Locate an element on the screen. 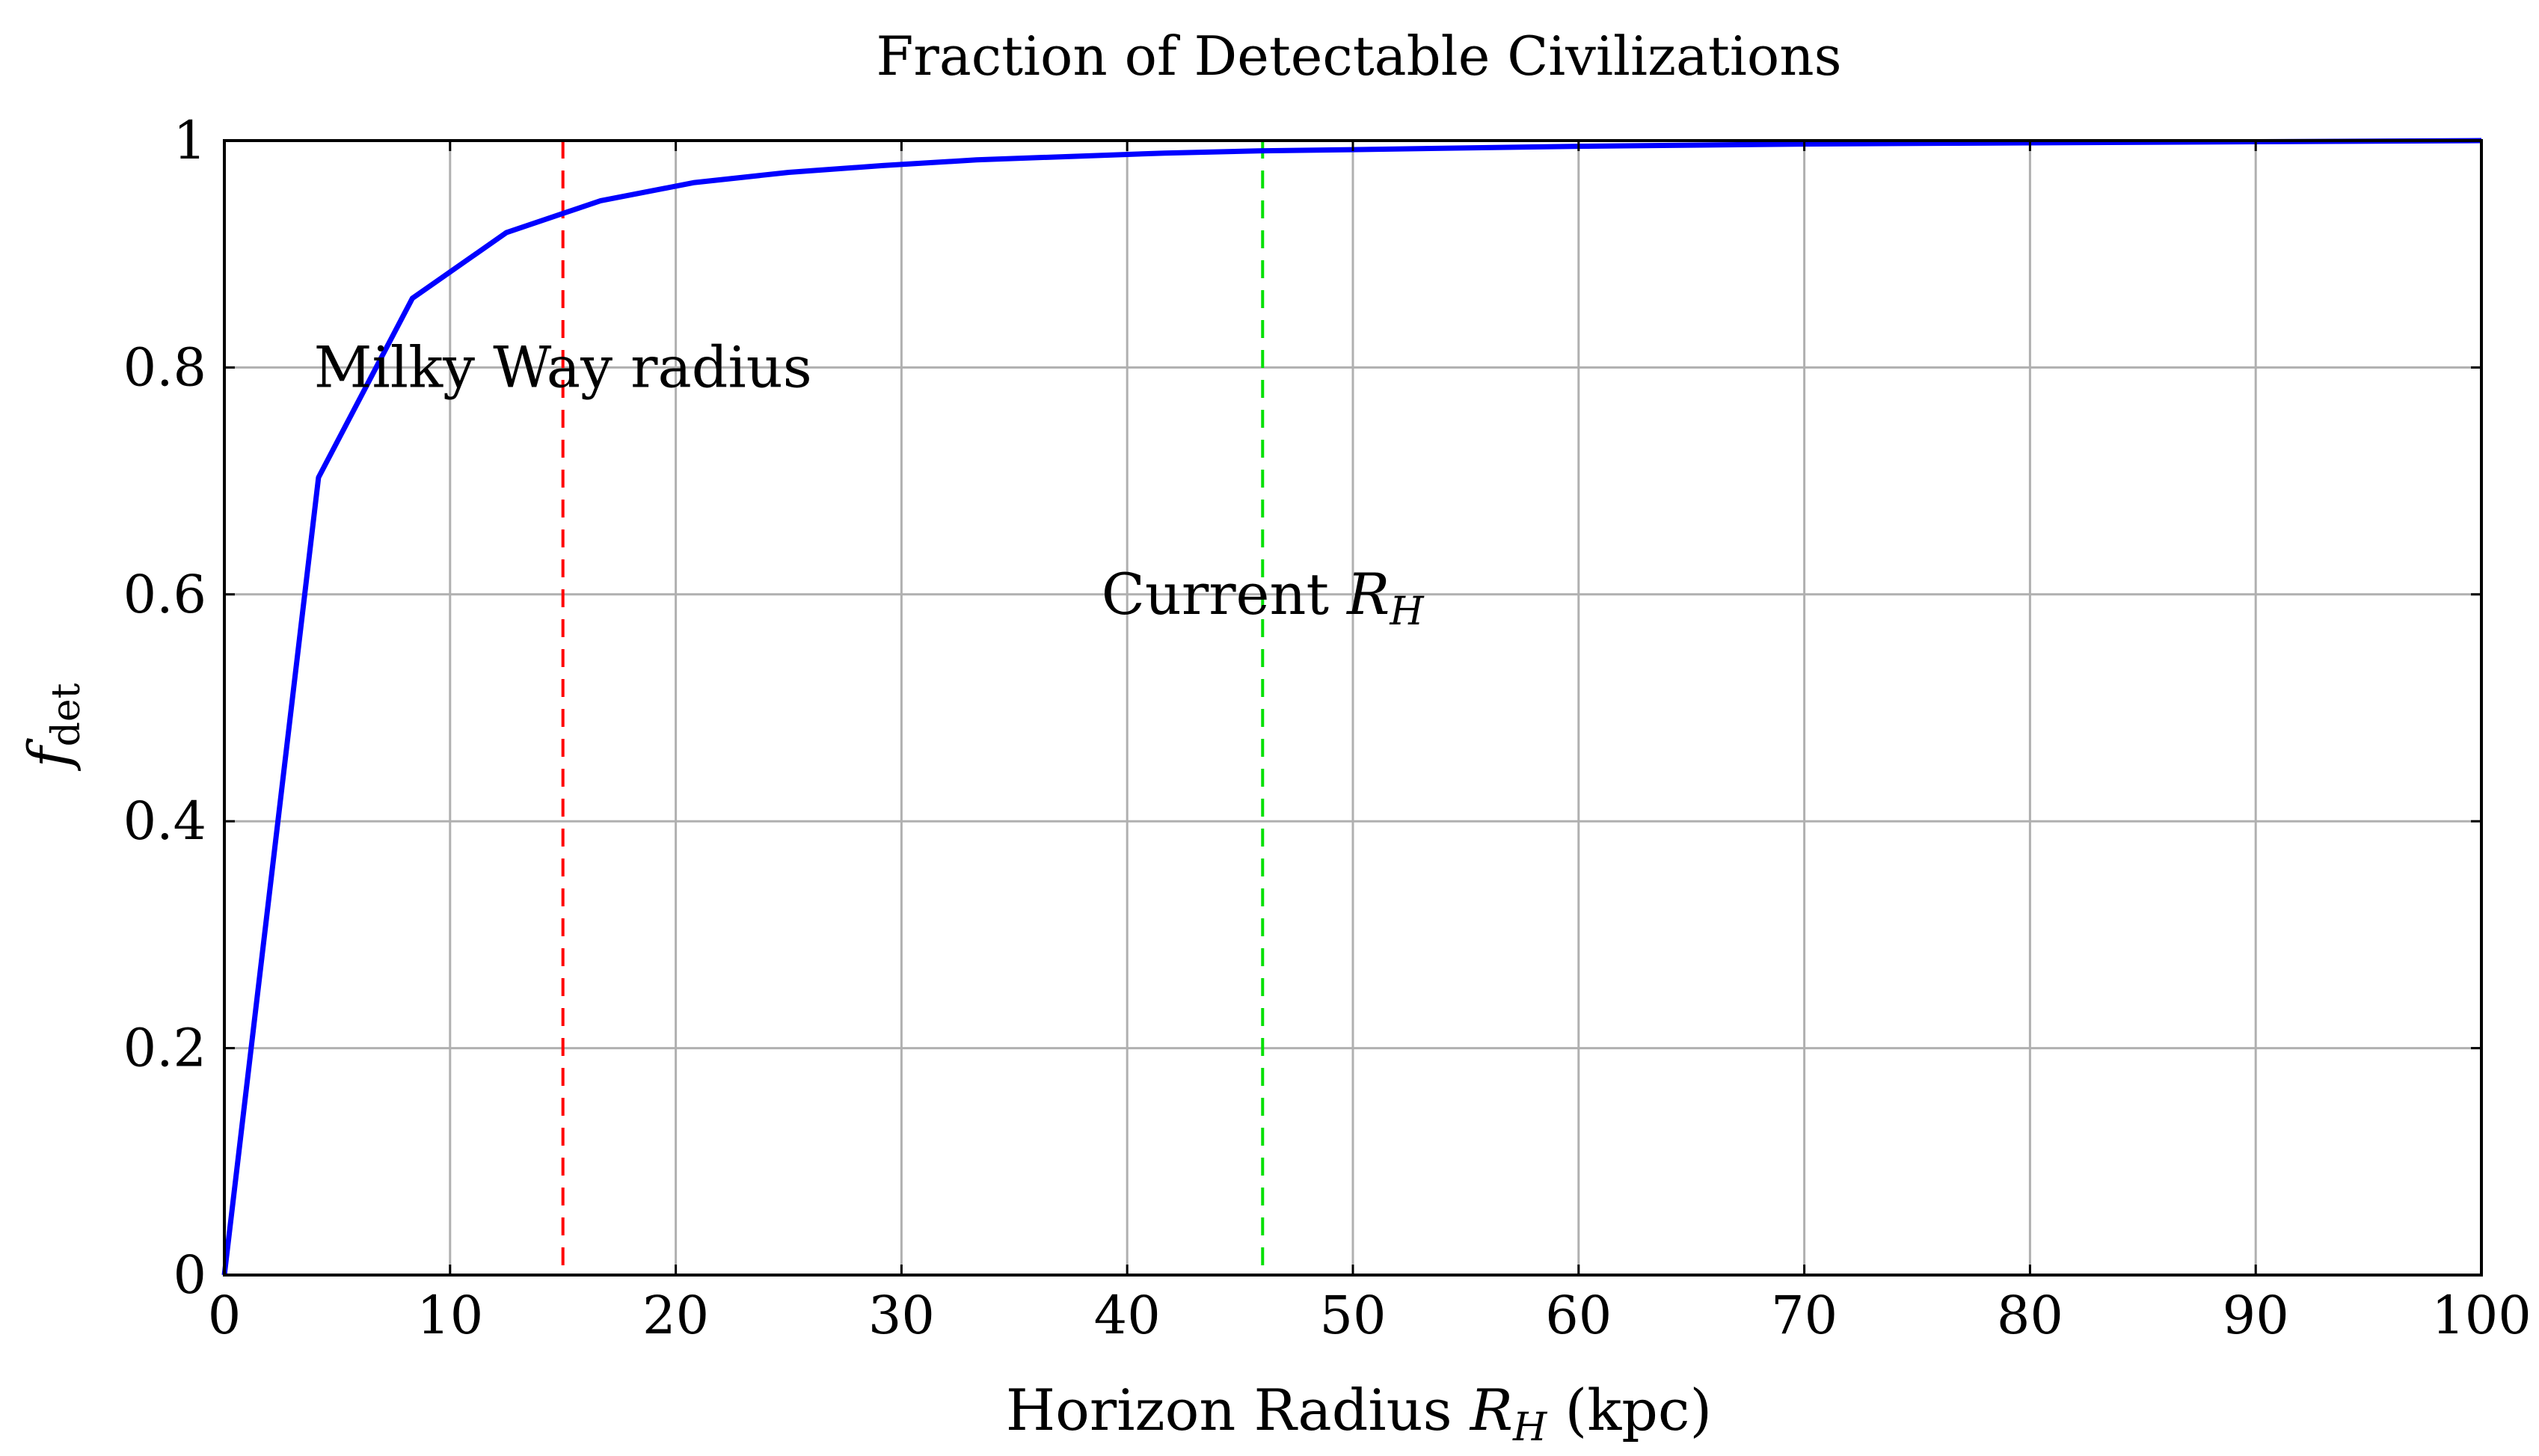  x-tick-label: 10 is located at coordinates (450, 1315).